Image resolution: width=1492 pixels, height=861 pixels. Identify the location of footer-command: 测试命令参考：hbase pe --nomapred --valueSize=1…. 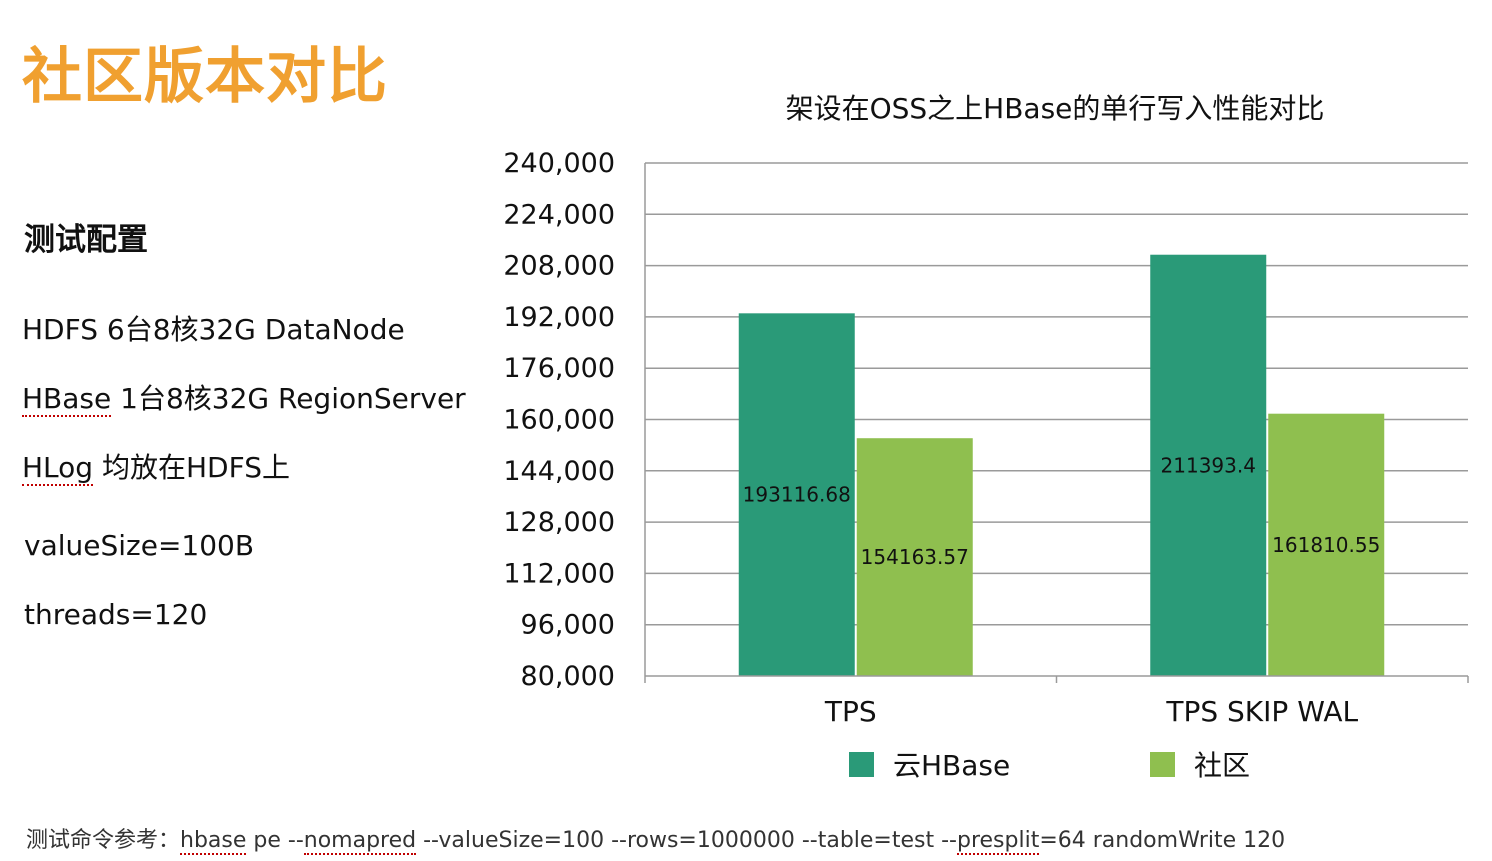
(656, 838).